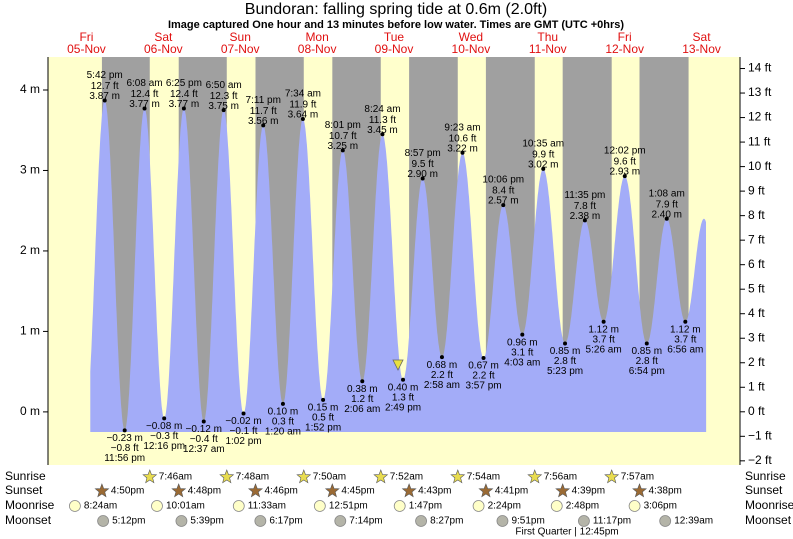 The image size is (793, 539). What do you see at coordinates (756, 190) in the screenshot?
I see `y2-tick-label: 9 ft` at bounding box center [756, 190].